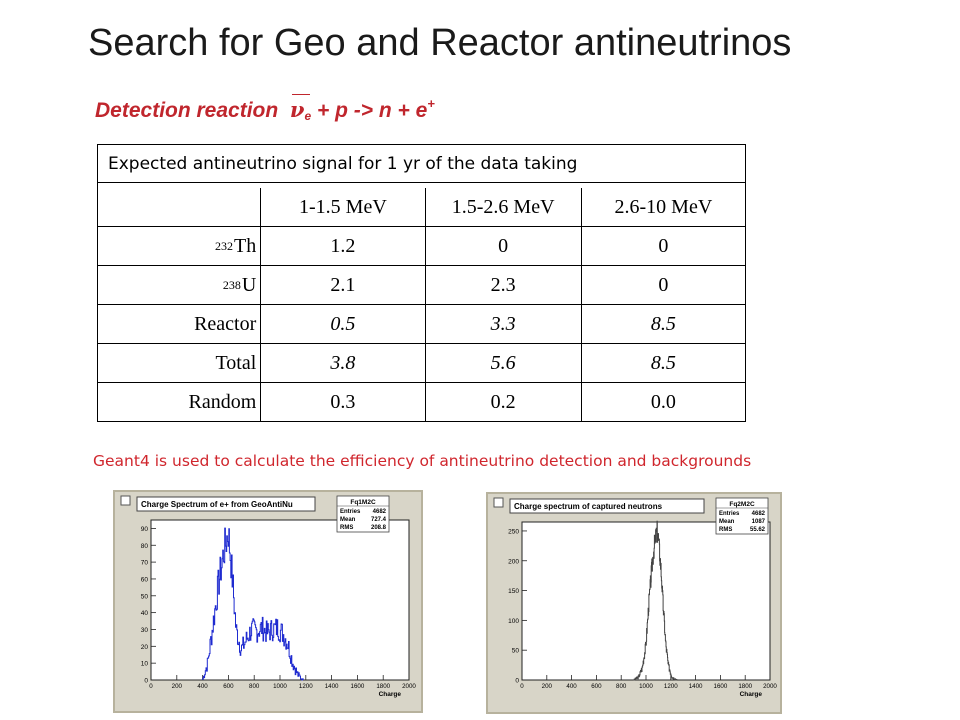  What do you see at coordinates (342, 324) in the screenshot?
I see `table-cell: 0.5` at bounding box center [342, 324].